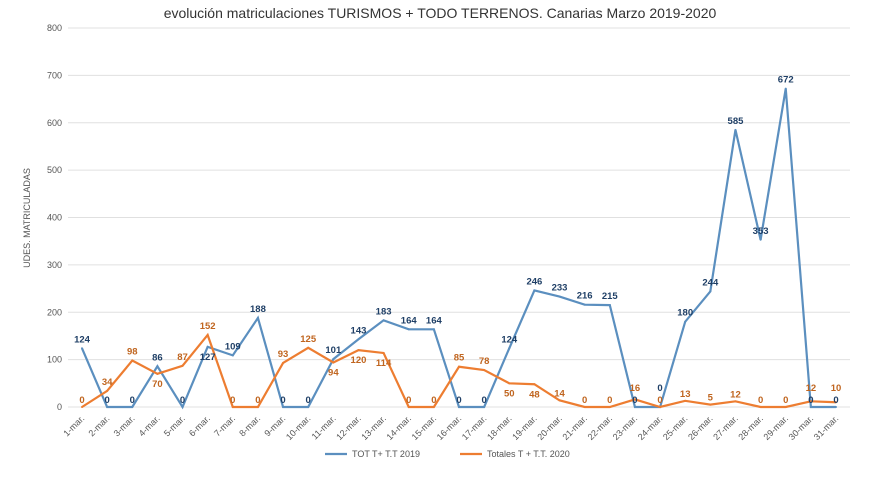 The height and width of the screenshot is (495, 880). I want to click on x-tick-label: 2-mar., so click(98, 425).